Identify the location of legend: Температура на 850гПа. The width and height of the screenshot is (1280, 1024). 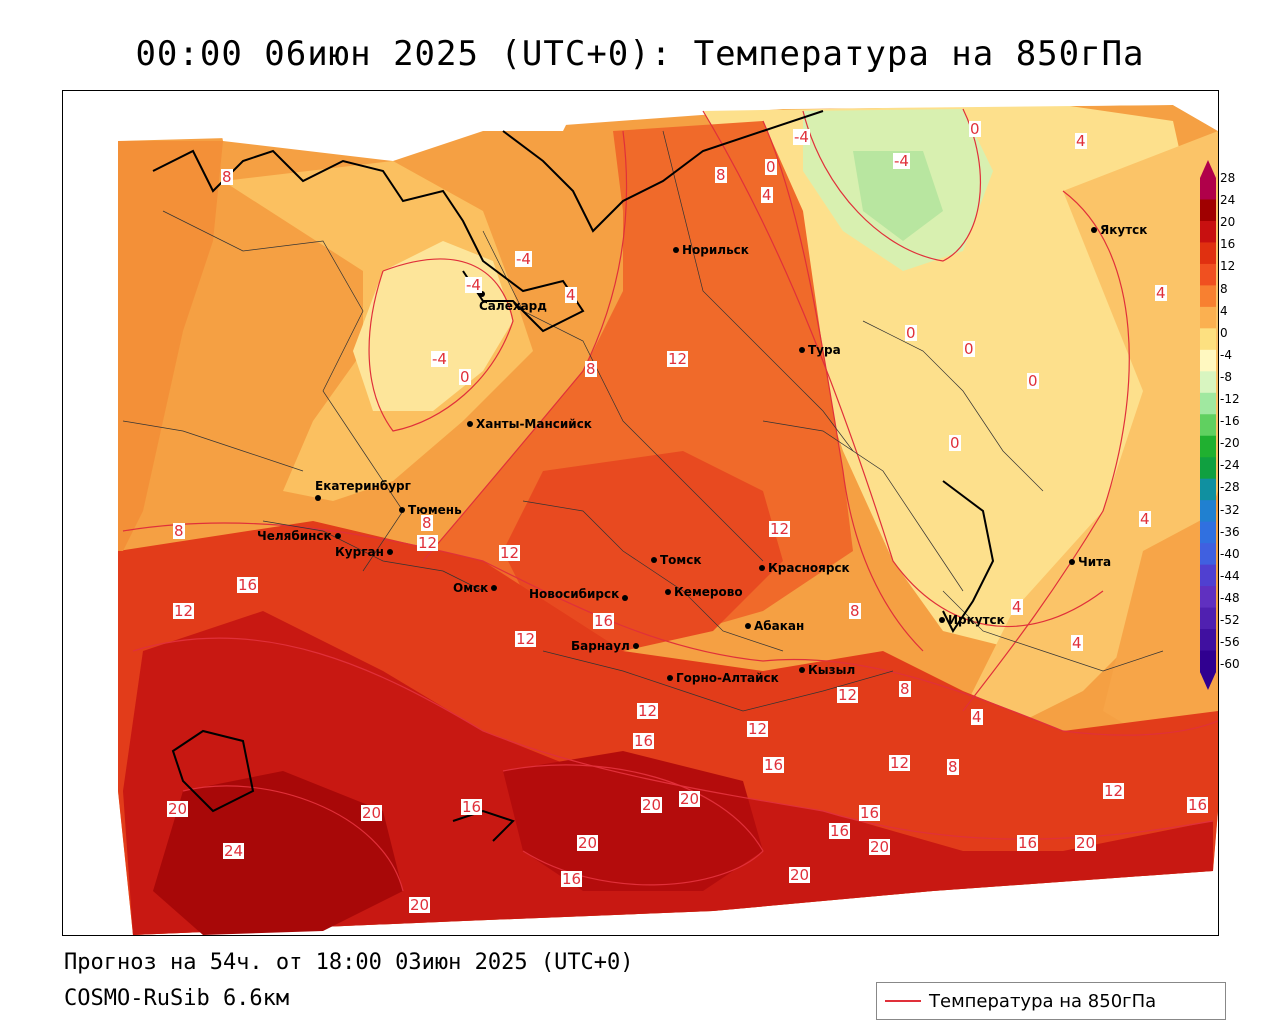
(1051, 1001).